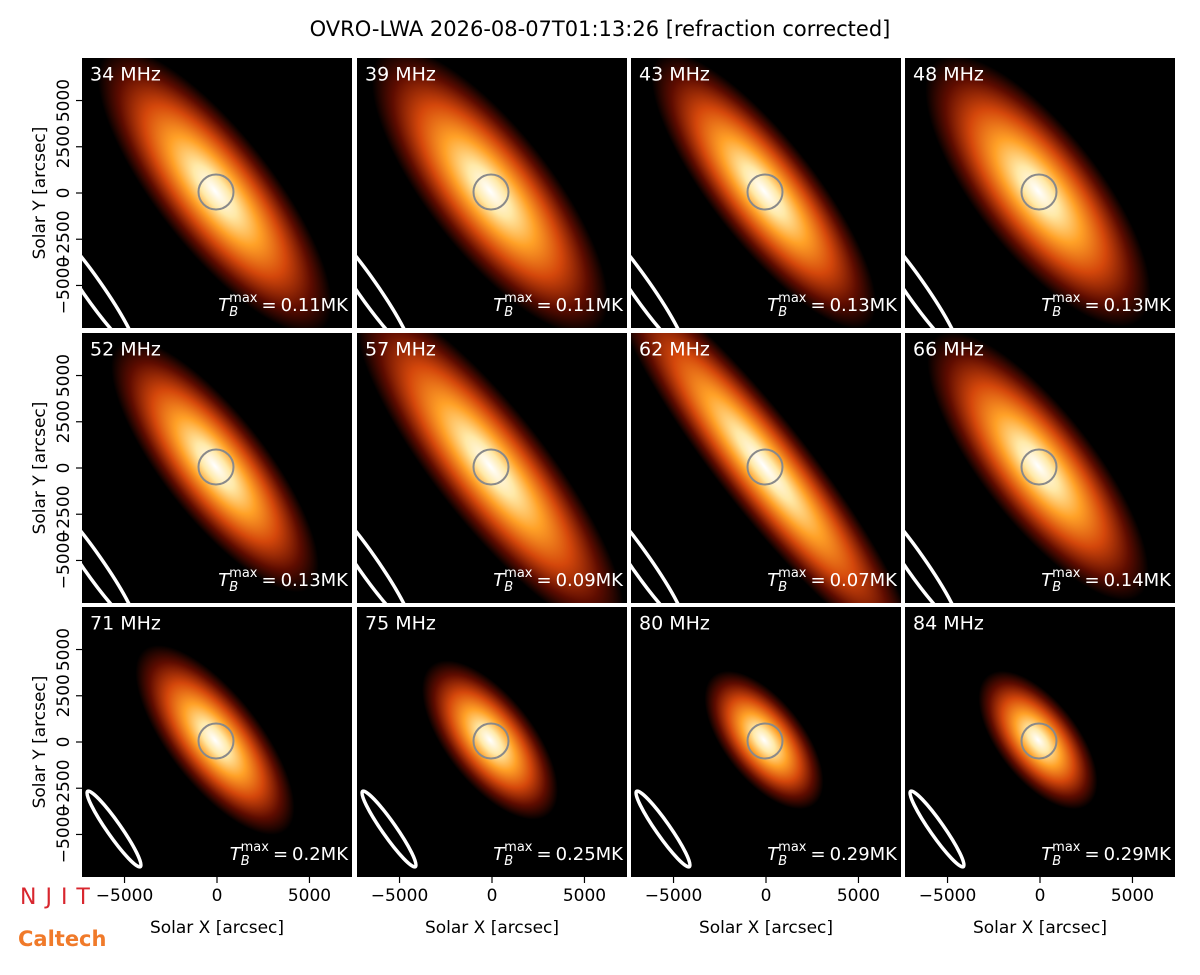 This screenshot has height=975, width=1200. What do you see at coordinates (948, 624) in the screenshot?
I see `freq-label: 84 MHz` at bounding box center [948, 624].